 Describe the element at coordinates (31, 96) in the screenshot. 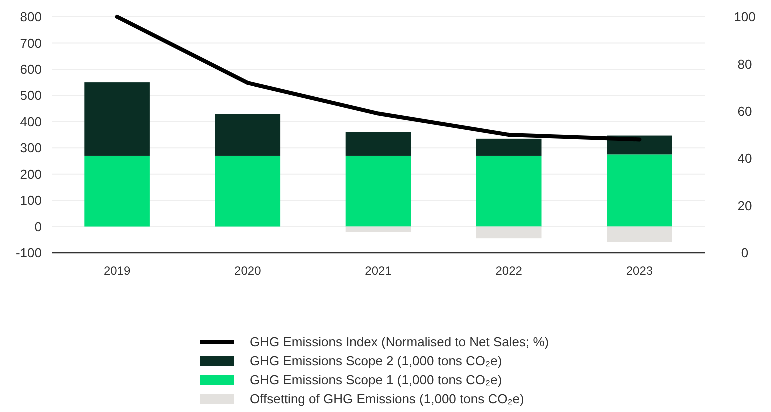

I see `y-tick-label: 500` at that location.